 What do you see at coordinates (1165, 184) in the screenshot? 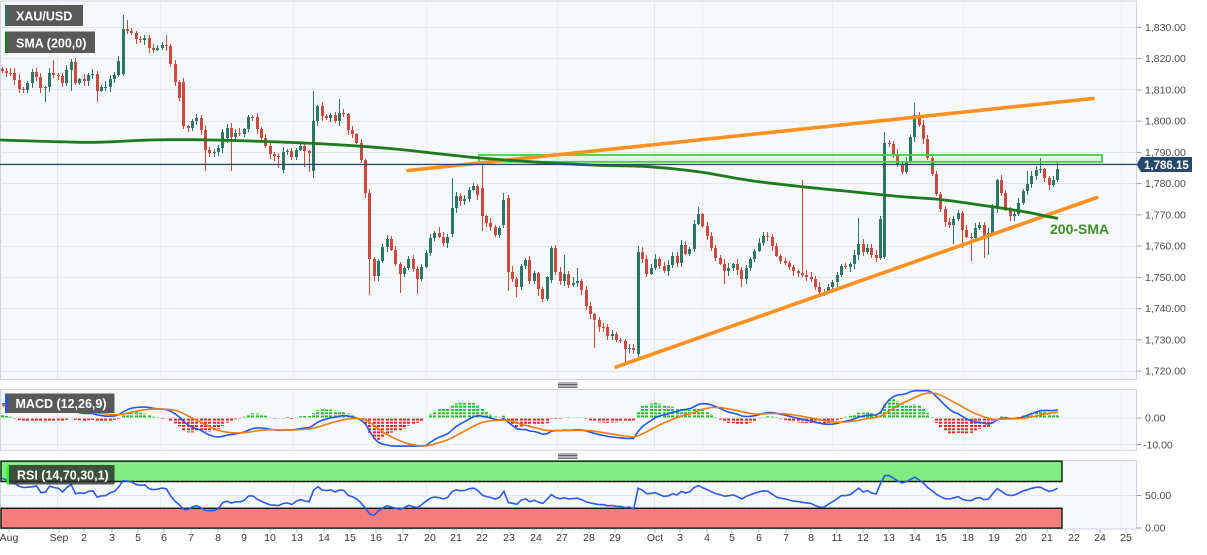
I see `svg-text: 1,780.00` at bounding box center [1165, 184].